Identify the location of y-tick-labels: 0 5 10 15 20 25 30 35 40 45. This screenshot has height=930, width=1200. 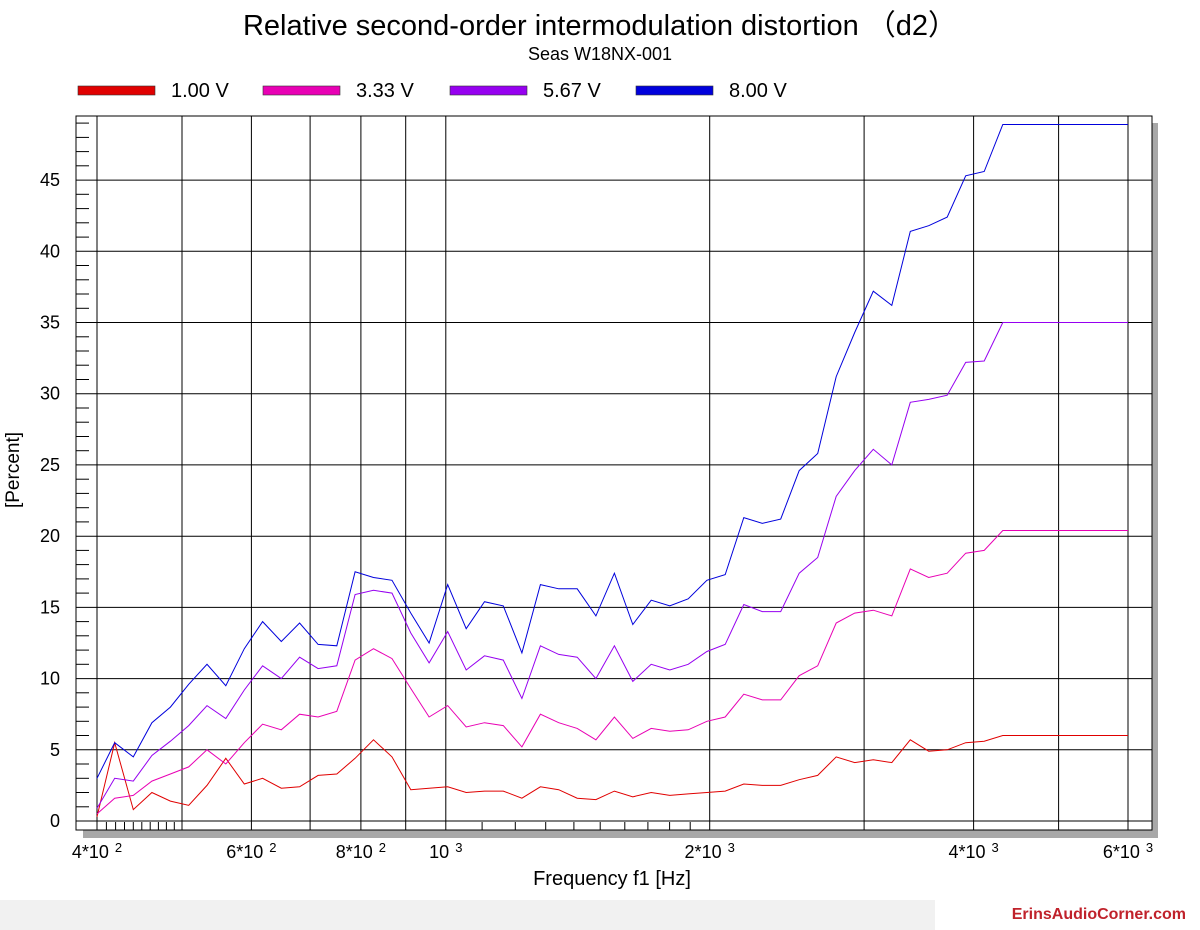
(50, 500).